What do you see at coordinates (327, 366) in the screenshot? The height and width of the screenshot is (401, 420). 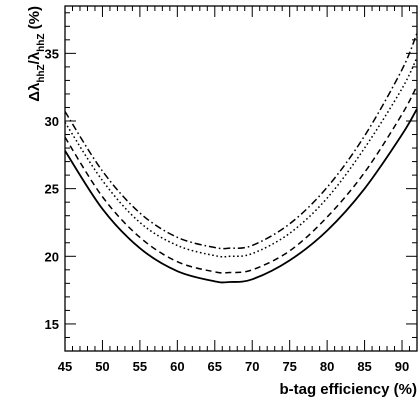 I see `x-tick-label: 80` at bounding box center [327, 366].